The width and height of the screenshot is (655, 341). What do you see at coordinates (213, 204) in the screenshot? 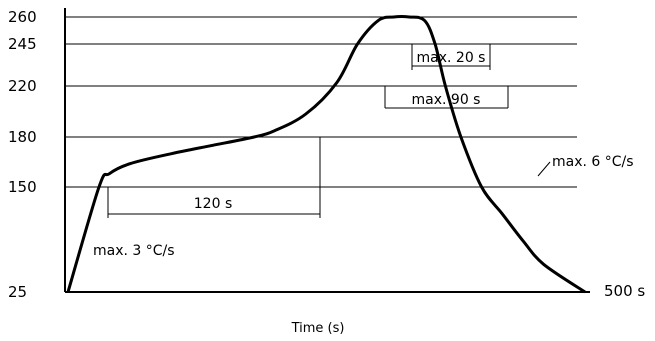
I see `annotation-120s: 120 s` at bounding box center [213, 204].